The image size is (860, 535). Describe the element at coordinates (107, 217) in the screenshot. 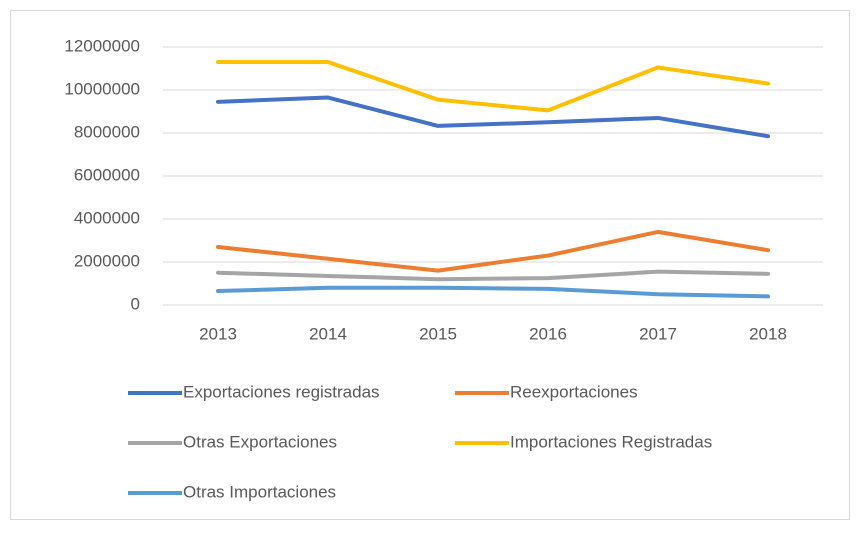

I see `y-tick-label: 4000000` at that location.